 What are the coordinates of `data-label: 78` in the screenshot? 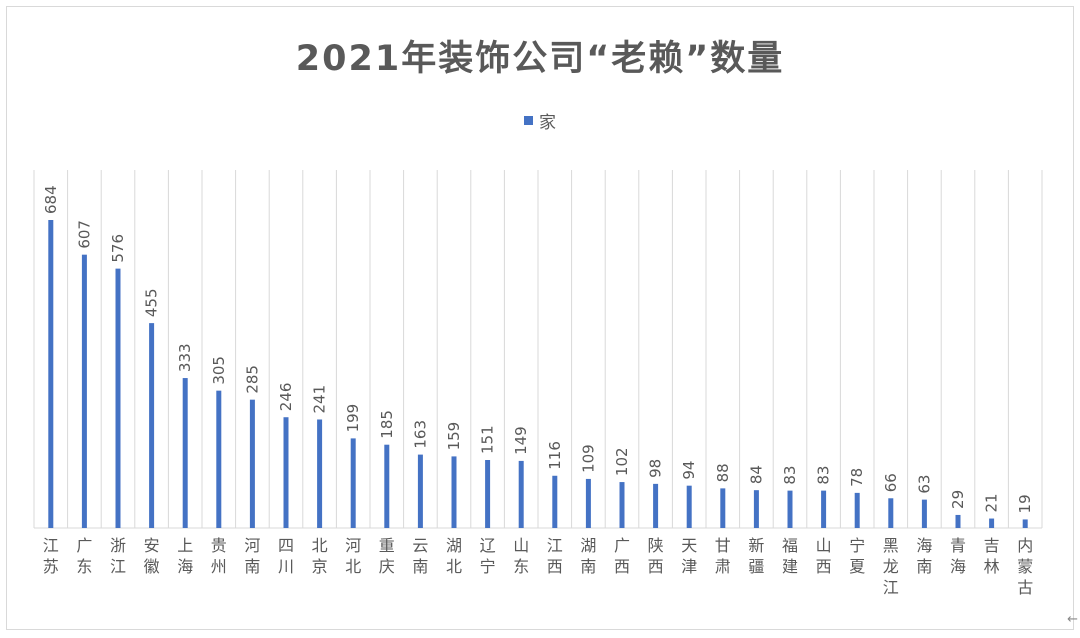 It's located at (857, 477).